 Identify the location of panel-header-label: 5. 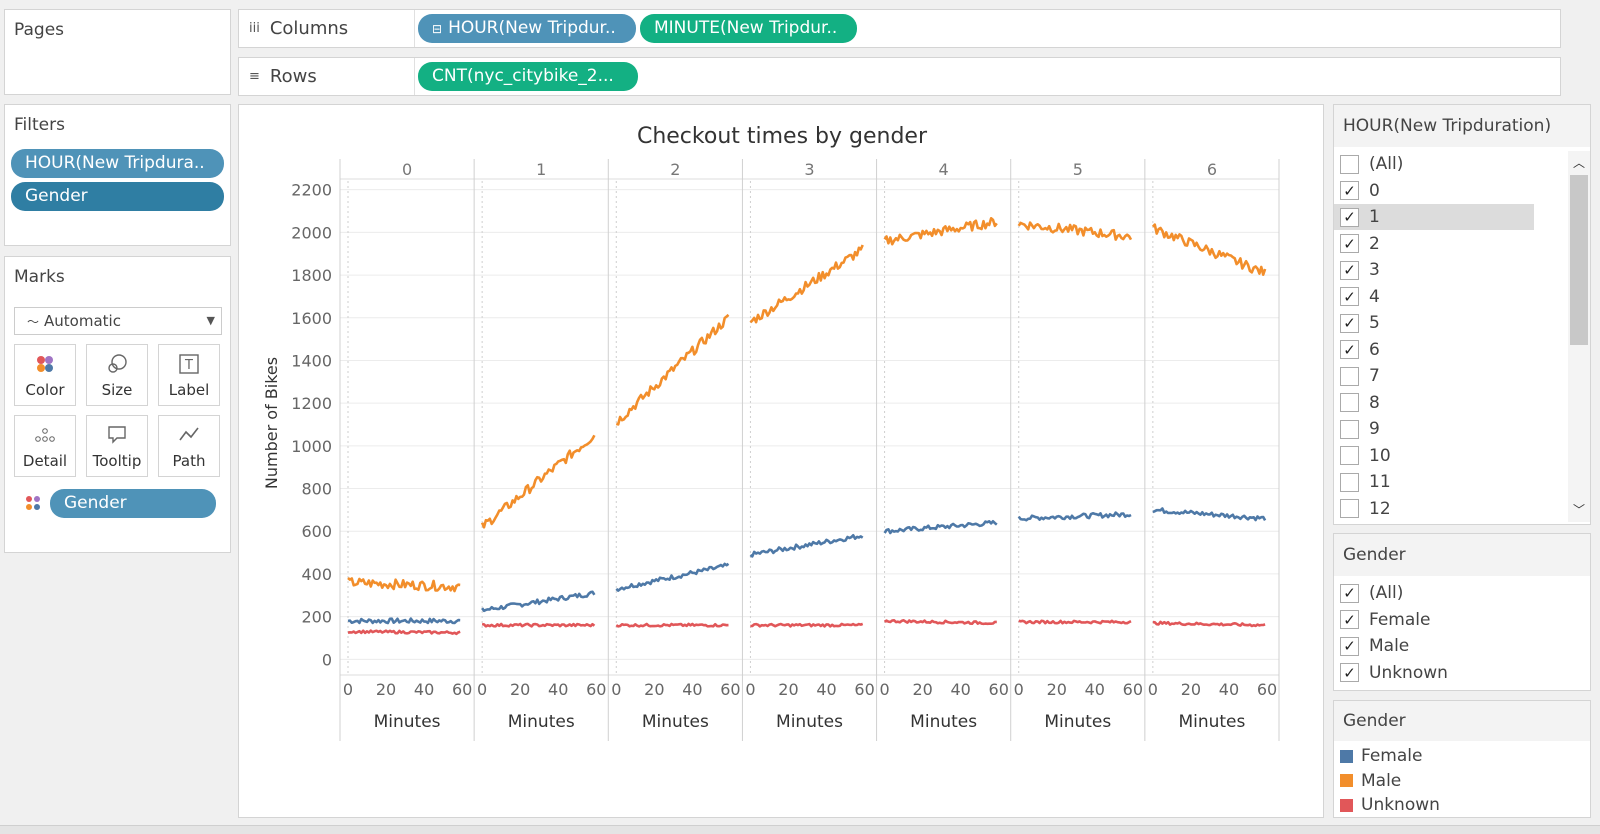
(1078, 169).